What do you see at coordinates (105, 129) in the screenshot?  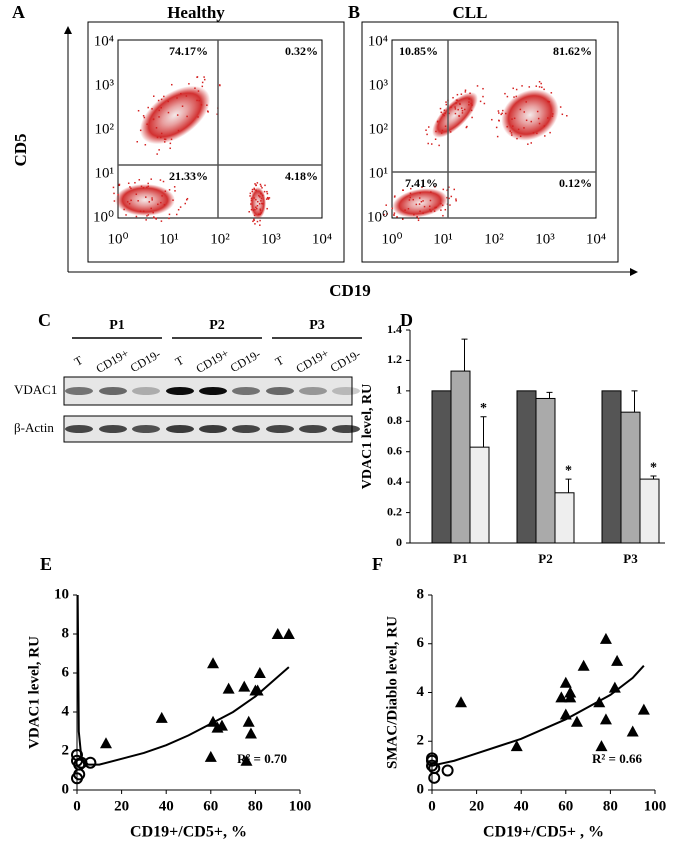 I see `flow-y-tick-label: 10²` at bounding box center [105, 129].